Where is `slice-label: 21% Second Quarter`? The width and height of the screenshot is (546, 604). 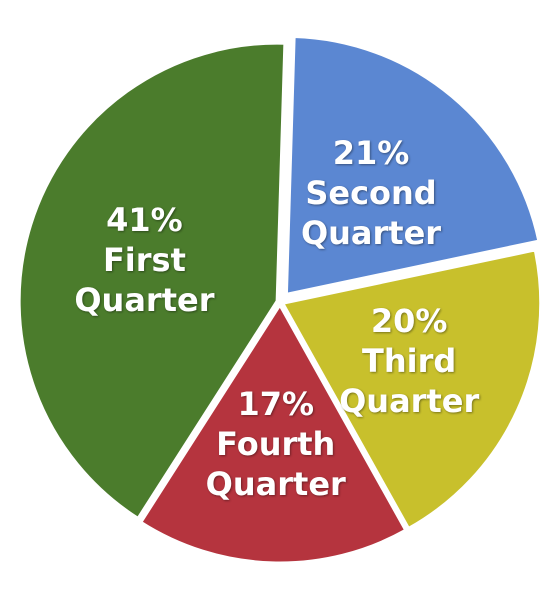 slice-label: 21% Second Quarter is located at coordinates (371, 193).